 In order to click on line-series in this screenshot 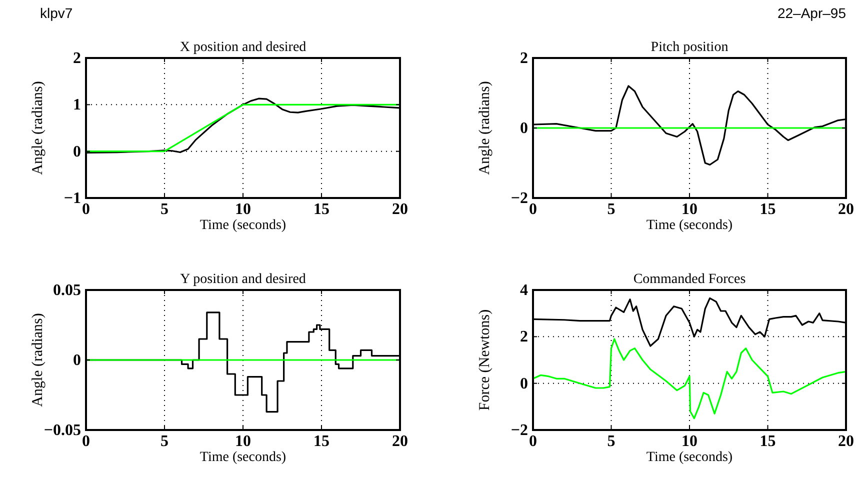, I will do `click(689, 379)`.